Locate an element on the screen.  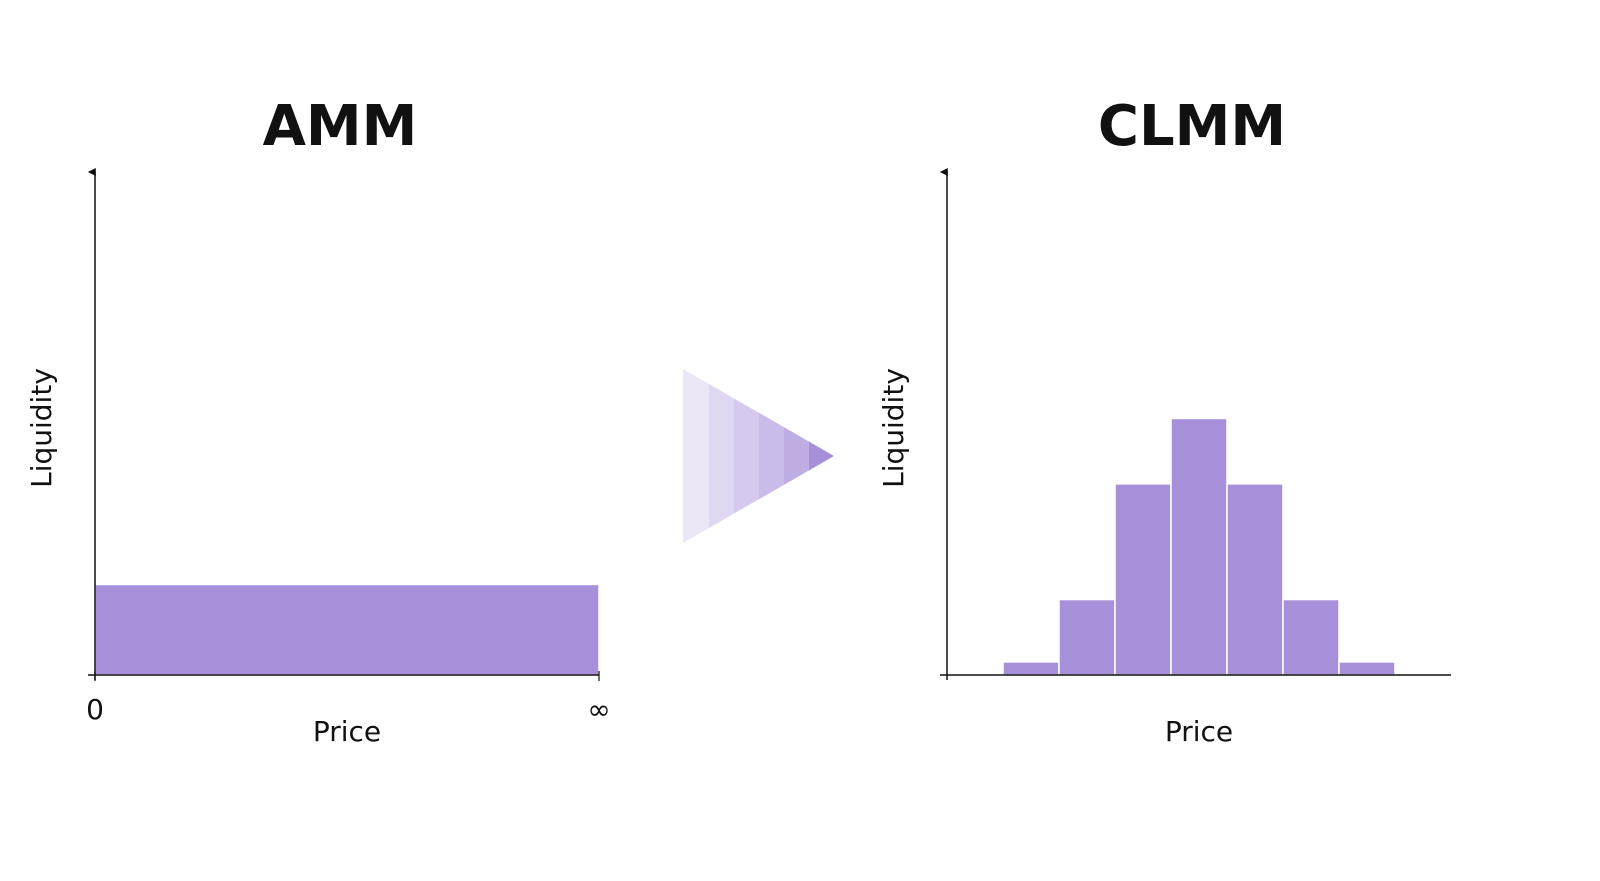
chart-title: CLMM is located at coordinates (1192, 126).